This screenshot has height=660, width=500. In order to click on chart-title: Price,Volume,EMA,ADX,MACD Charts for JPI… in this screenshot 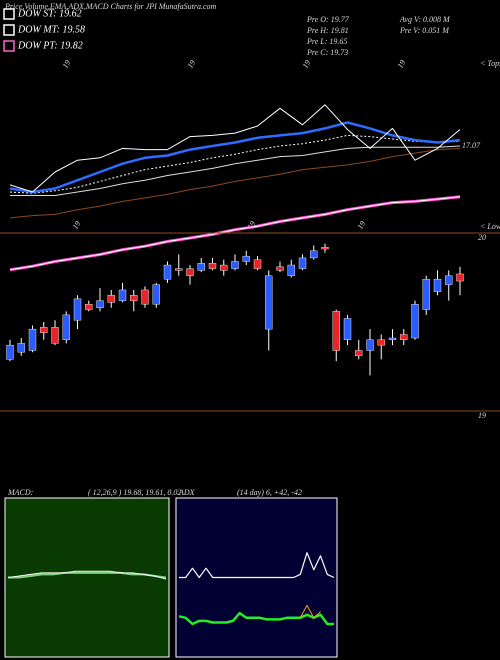, I will do `click(110, 6)`.